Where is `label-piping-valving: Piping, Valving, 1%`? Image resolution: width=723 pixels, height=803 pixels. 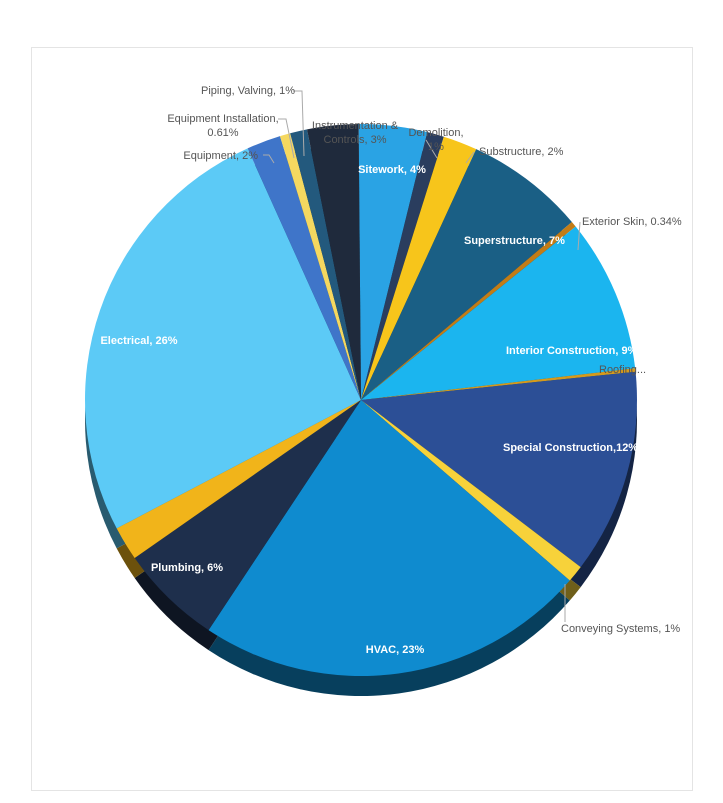
label-piping-valving: Piping, Valving, 1% is located at coordinates (248, 91).